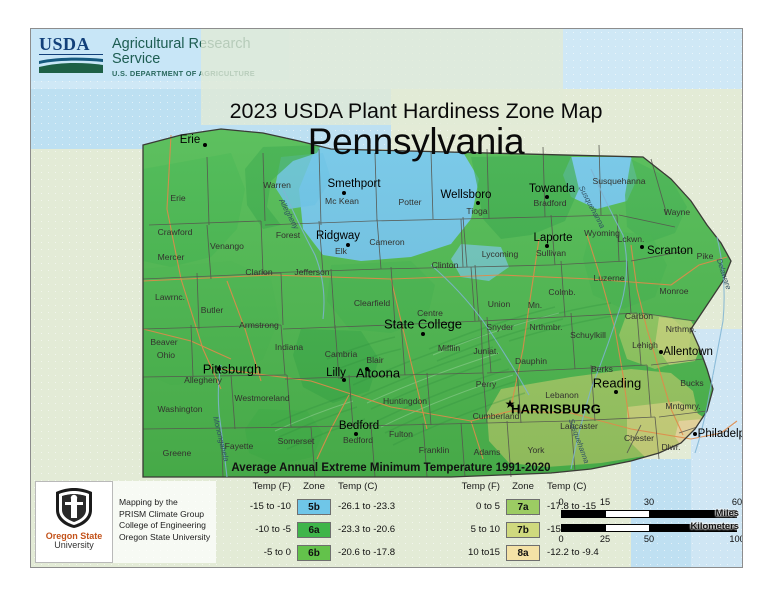 The image size is (768, 593). I want to click on legend-temp-f-6a: -10 to -5, so click(273, 529).